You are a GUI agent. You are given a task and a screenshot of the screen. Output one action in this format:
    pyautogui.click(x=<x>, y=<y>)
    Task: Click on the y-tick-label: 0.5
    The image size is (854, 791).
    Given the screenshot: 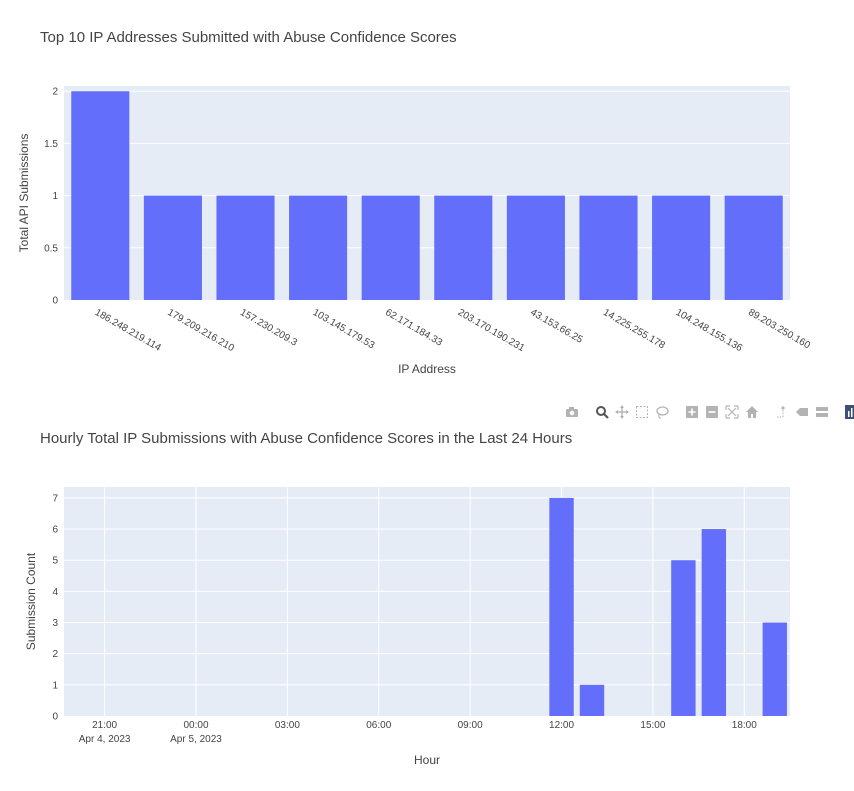 What is the action you would take?
    pyautogui.click(x=51, y=248)
    